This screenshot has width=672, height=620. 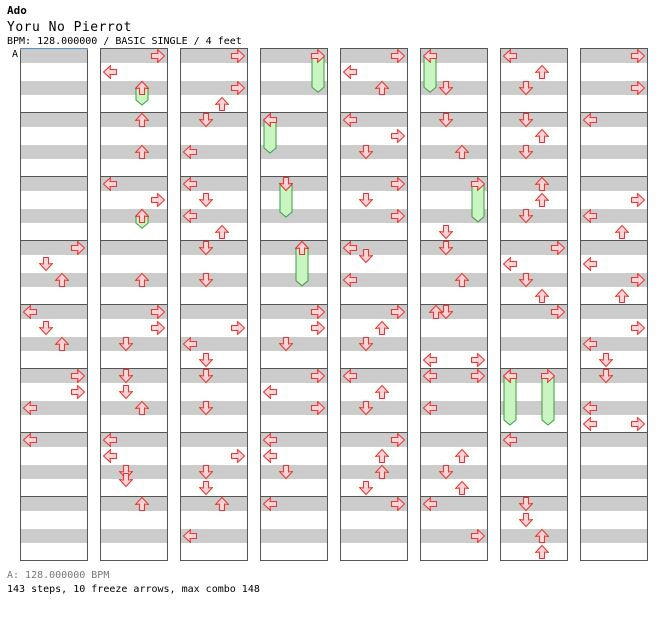 What do you see at coordinates (124, 41) in the screenshot?
I see `chart-meta: BPM: 128.000000 / BASIC SINGLE / 4 feet` at bounding box center [124, 41].